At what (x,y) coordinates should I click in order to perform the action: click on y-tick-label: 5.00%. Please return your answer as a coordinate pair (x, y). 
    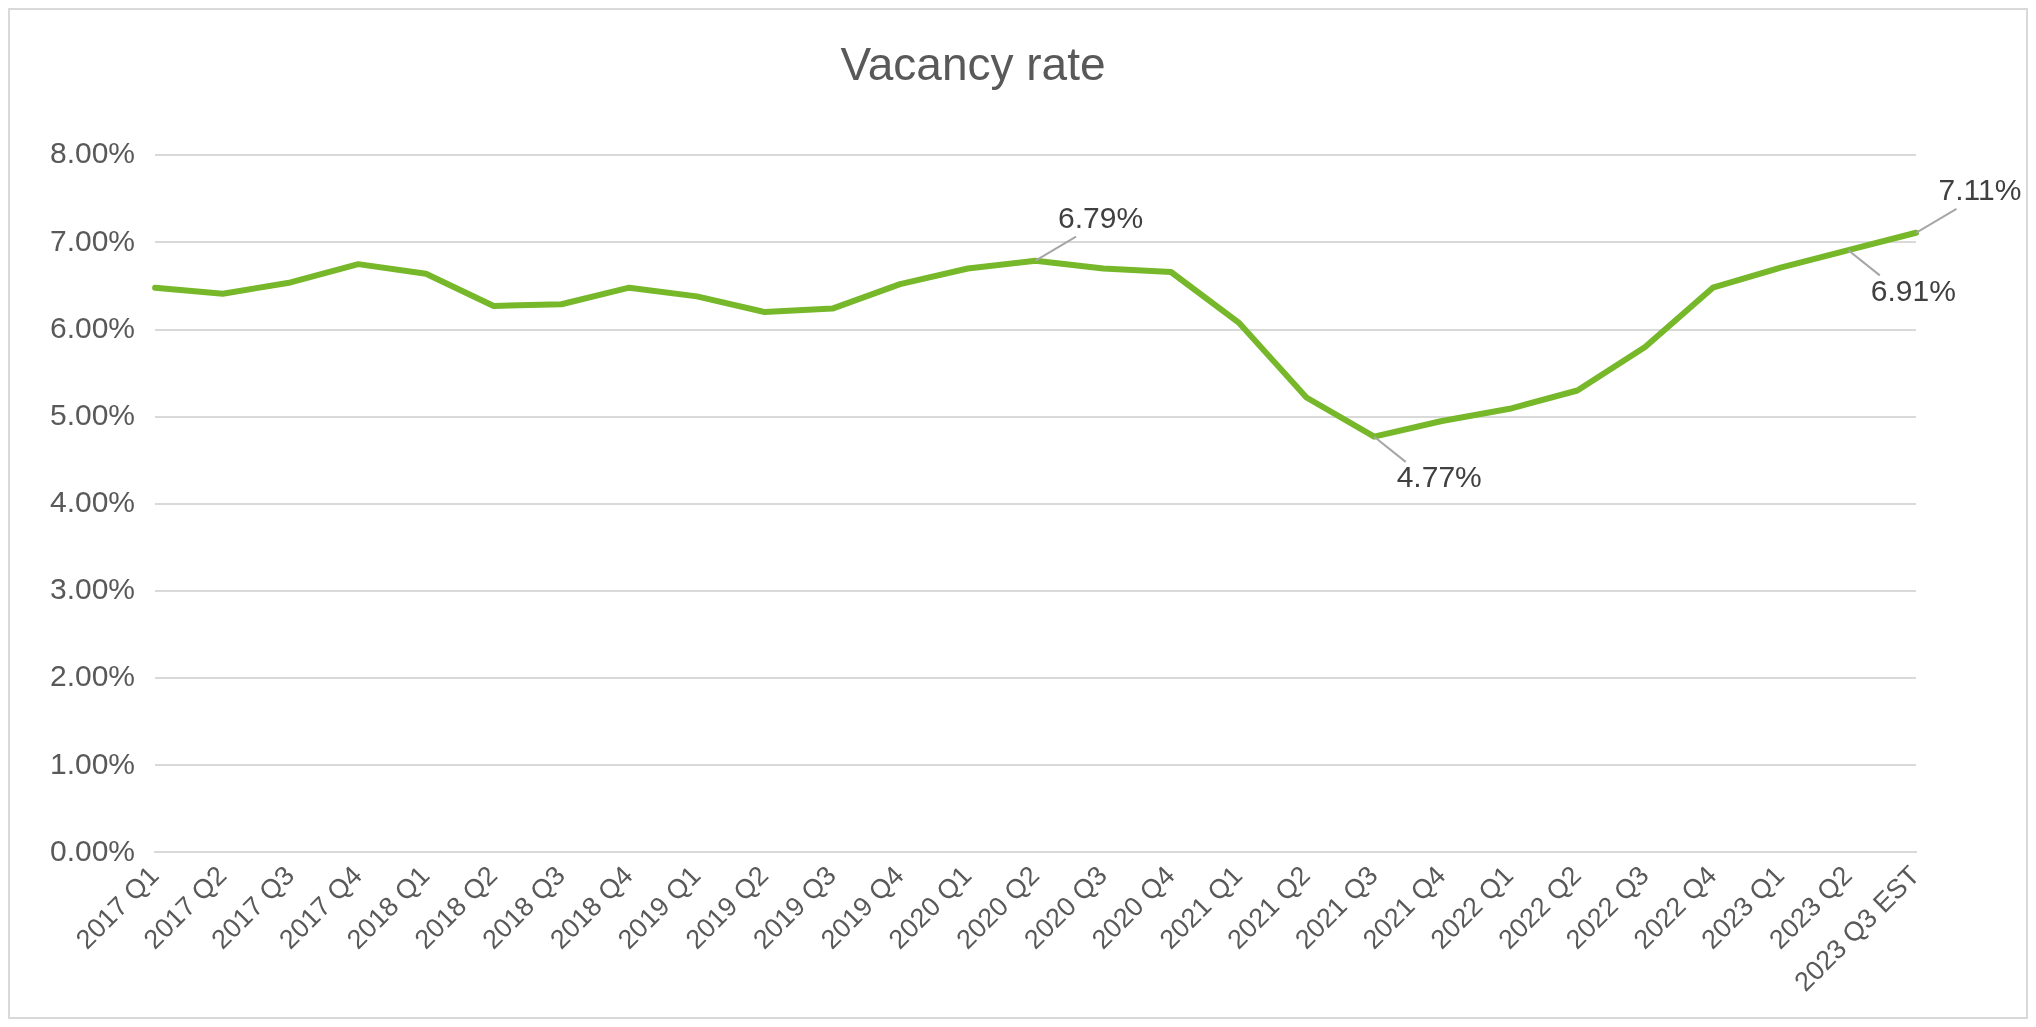
    Looking at the image, I should click on (92, 414).